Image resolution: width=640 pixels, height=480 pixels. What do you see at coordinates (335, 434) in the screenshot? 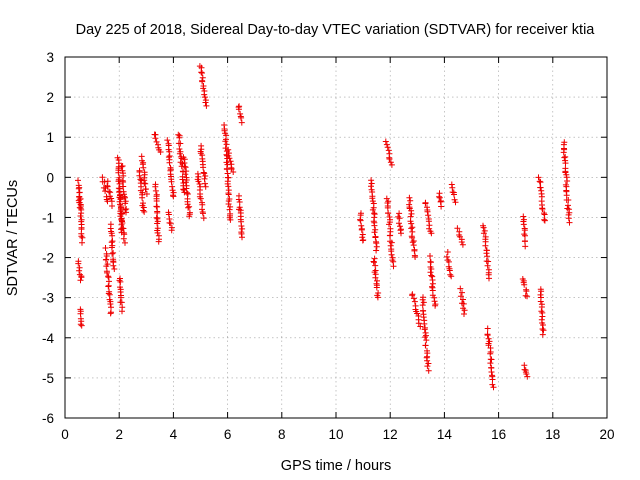
I see `x-tick-label: 10` at bounding box center [335, 434].